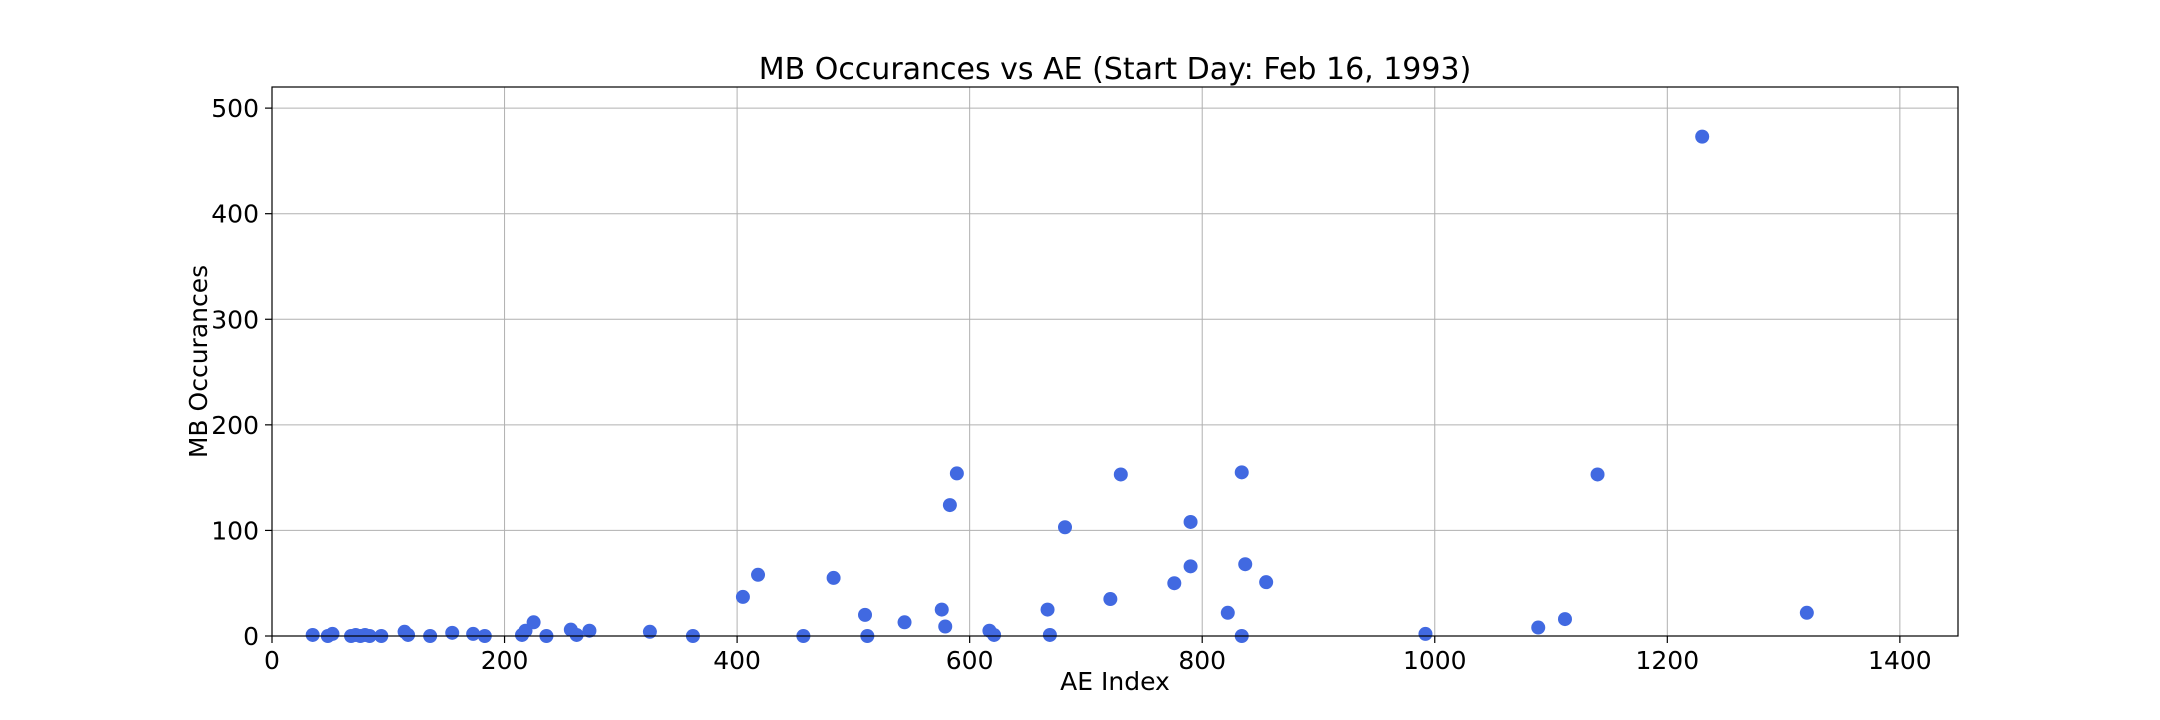 Image resolution: width=2160 pixels, height=720 pixels. What do you see at coordinates (198, 361) in the screenshot?
I see `y-axis-label: MB Occurances` at bounding box center [198, 361].